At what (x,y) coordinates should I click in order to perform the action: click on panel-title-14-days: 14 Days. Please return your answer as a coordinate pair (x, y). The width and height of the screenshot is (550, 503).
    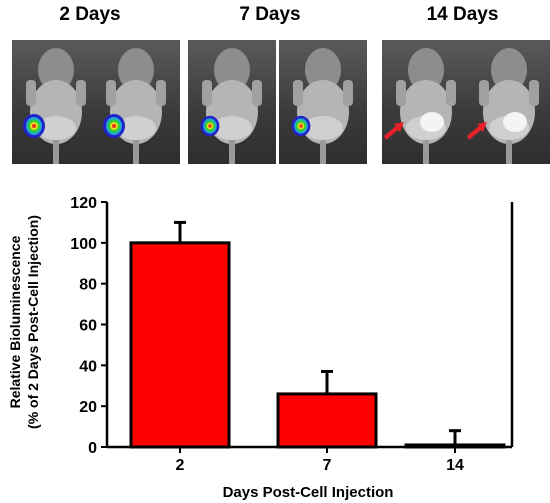
    Looking at the image, I should click on (462, 14).